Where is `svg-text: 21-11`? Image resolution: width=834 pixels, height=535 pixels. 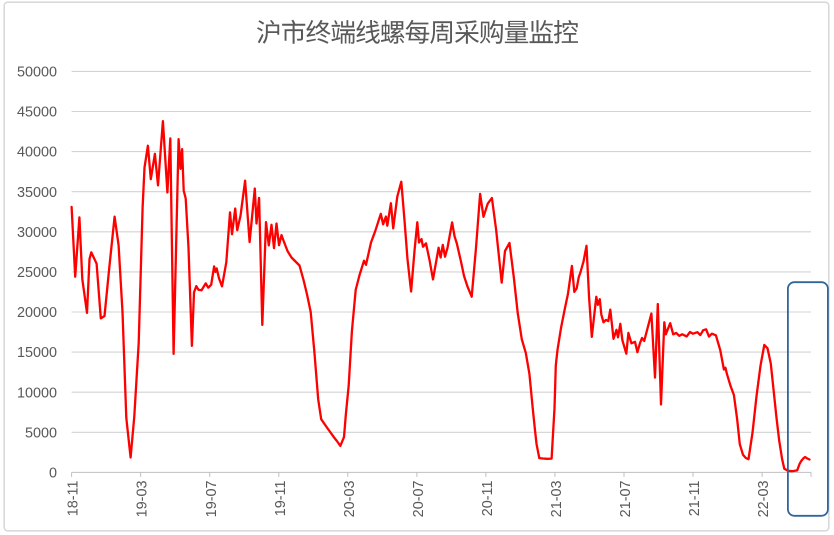 svg-text: 21-11 is located at coordinates (695, 499).